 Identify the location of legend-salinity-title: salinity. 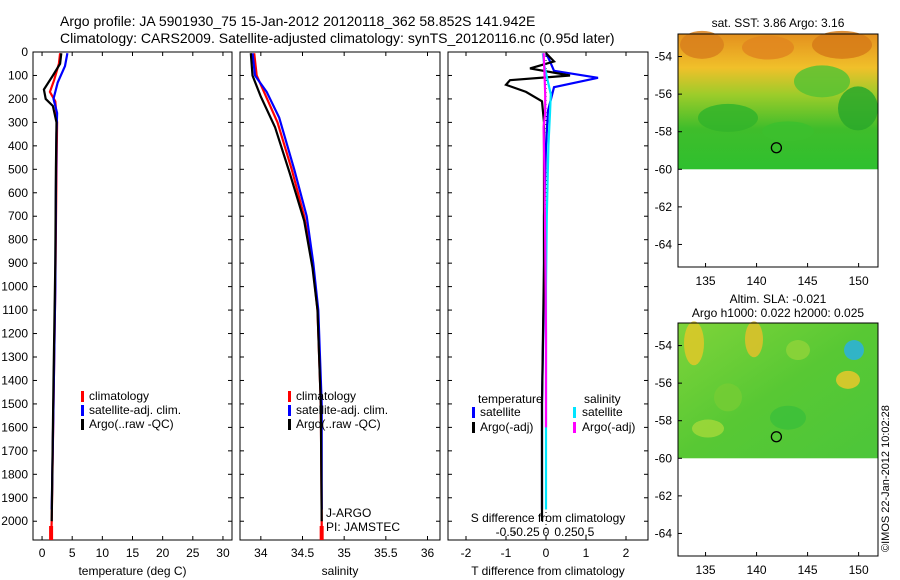
(602, 399).